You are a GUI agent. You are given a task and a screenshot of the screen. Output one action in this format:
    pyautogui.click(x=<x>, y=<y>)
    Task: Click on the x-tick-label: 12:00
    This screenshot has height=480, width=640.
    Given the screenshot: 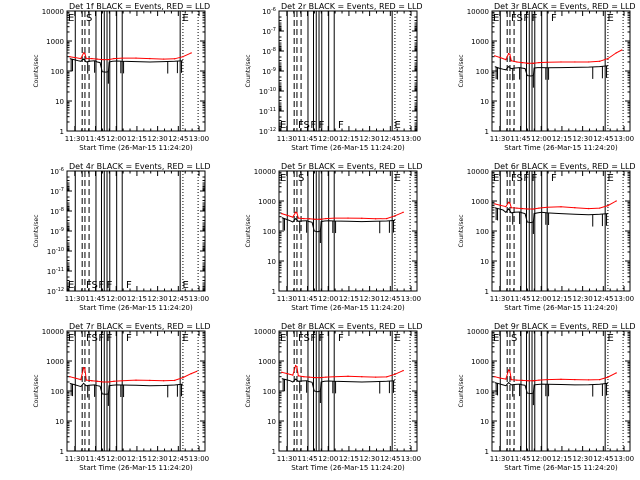 What is the action you would take?
    pyautogui.click(x=328, y=459)
    